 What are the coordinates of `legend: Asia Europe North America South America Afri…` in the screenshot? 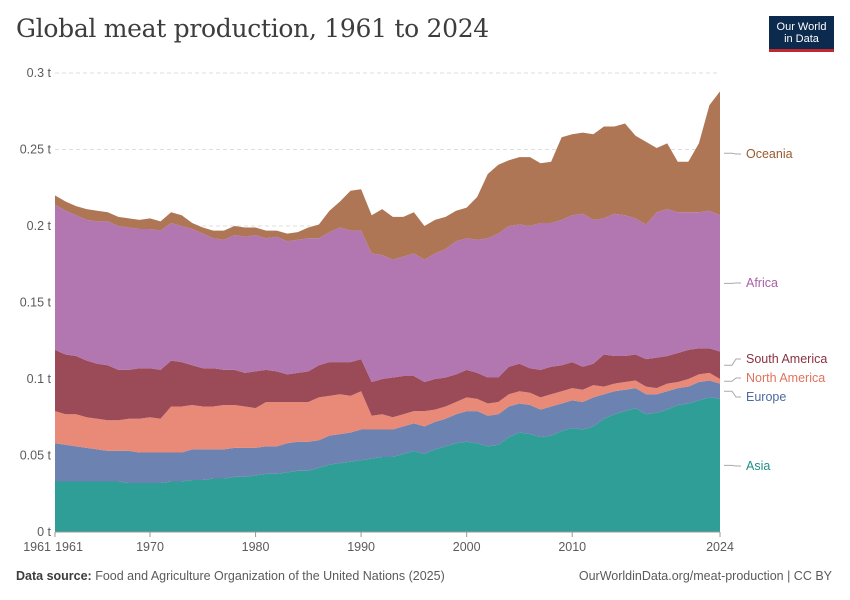 It's located at (775, 310).